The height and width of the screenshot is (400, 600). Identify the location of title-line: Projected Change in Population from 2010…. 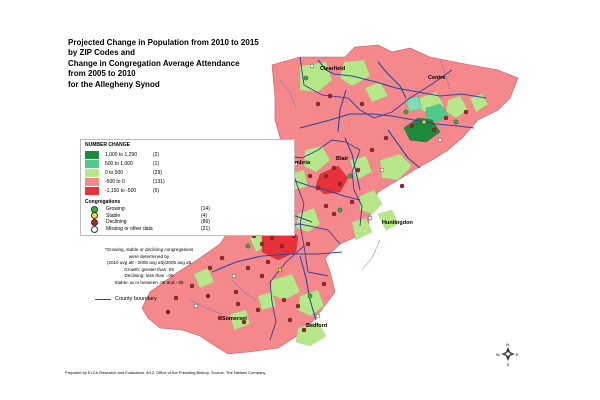
(163, 42).